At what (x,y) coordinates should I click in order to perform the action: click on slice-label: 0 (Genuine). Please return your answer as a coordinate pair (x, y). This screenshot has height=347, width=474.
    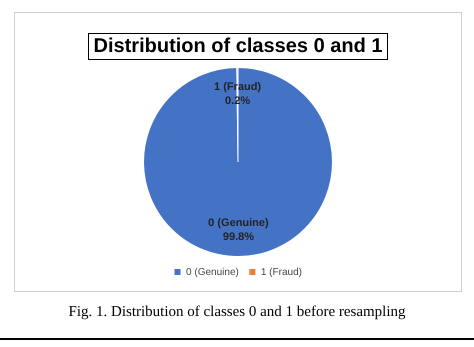
    Looking at the image, I should click on (239, 223).